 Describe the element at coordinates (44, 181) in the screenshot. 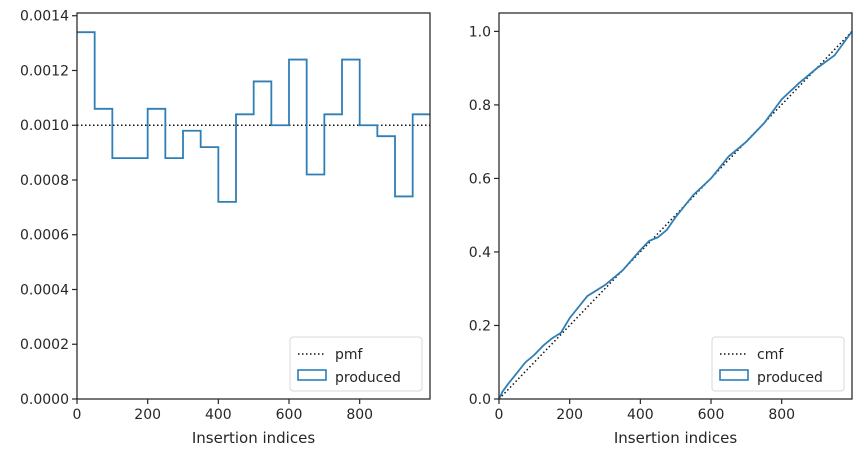

I see `y-tick-label: 0.0008` at that location.